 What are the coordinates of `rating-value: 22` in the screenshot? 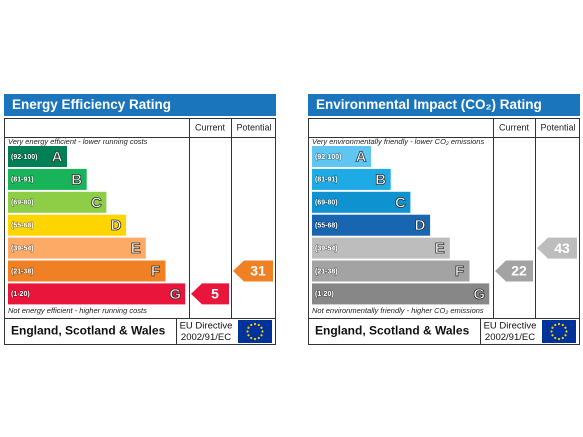 It's located at (519, 271).